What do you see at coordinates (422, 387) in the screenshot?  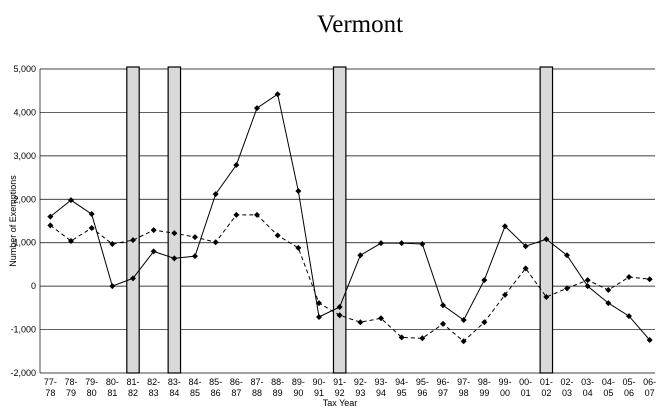 I see `x-tick-label: 95-96` at bounding box center [422, 387].